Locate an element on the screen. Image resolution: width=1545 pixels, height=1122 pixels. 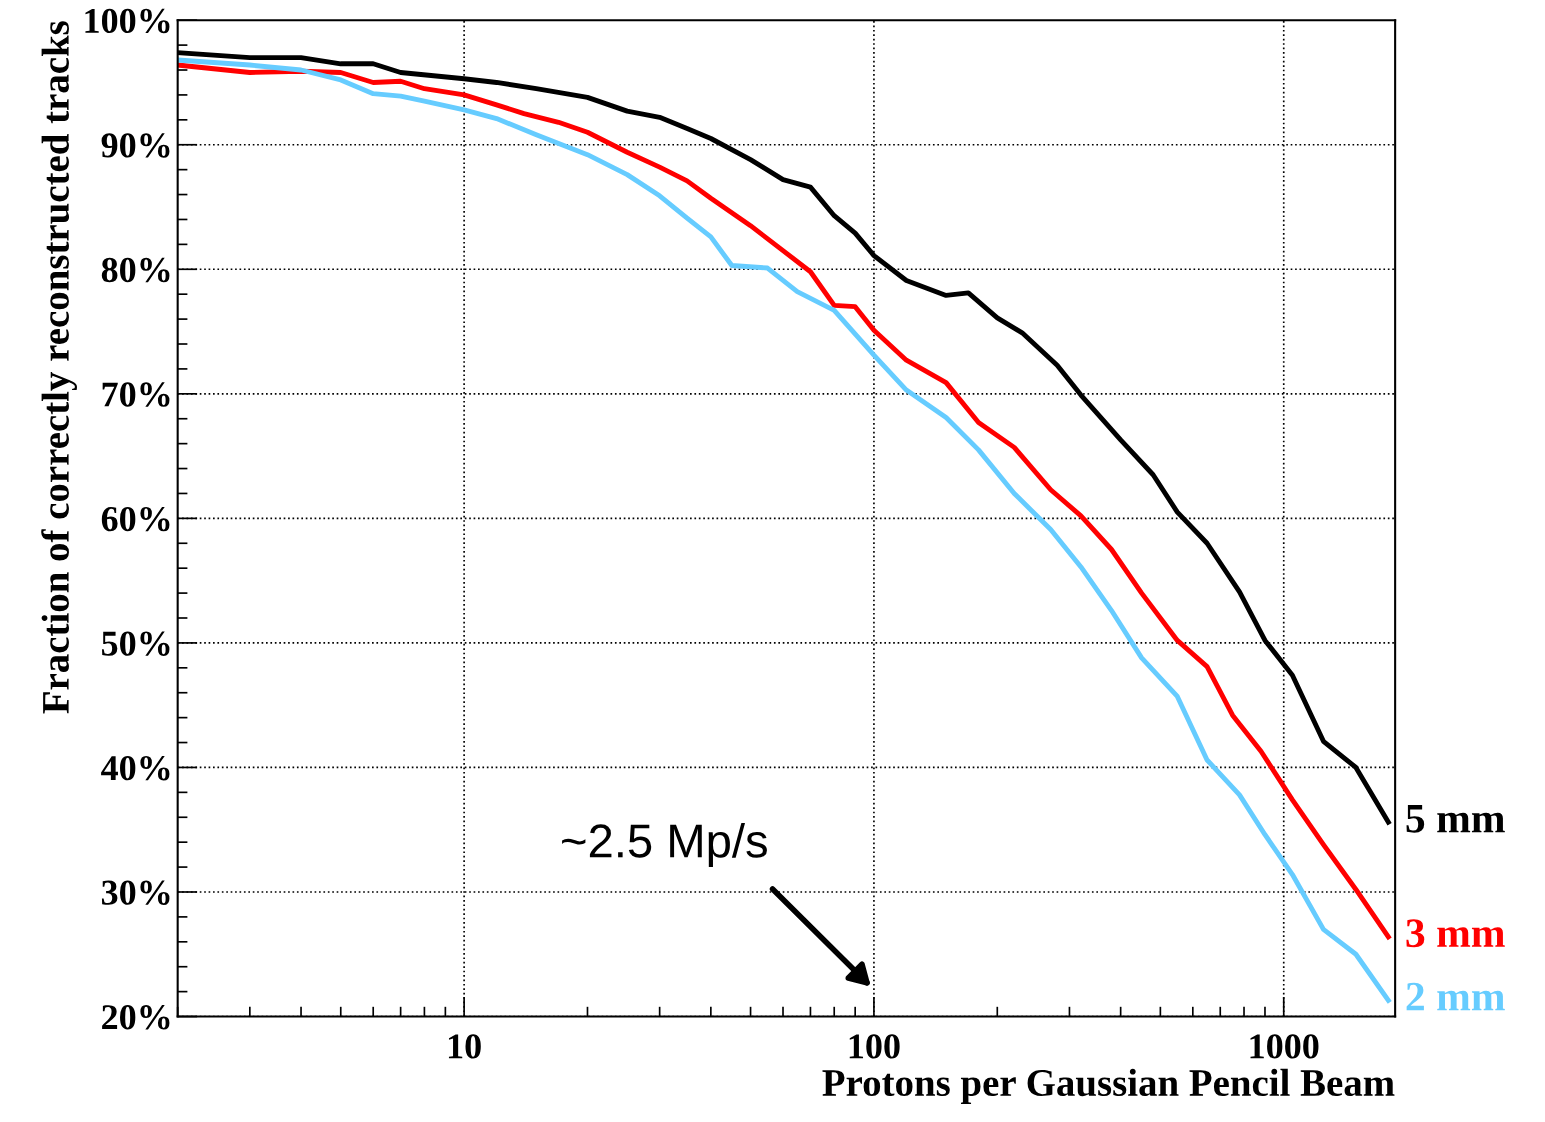
x-axis-title: Protons per Gaussian Pencil Beam is located at coordinates (1108, 1086).